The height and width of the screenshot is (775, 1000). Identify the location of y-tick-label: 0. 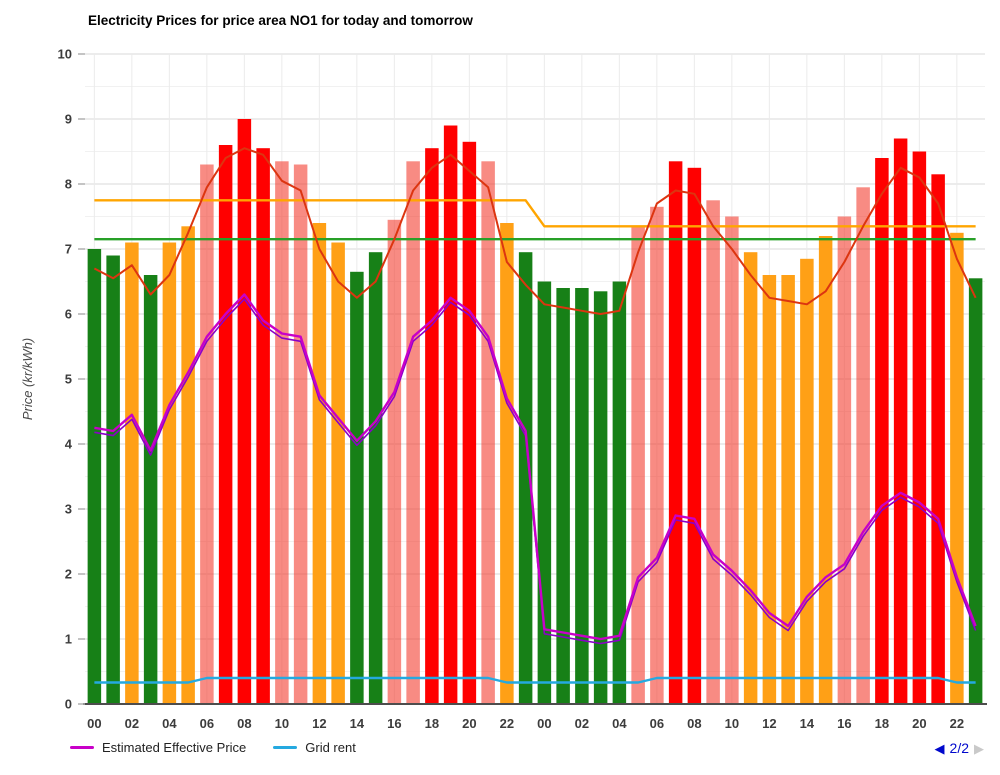
(68, 704).